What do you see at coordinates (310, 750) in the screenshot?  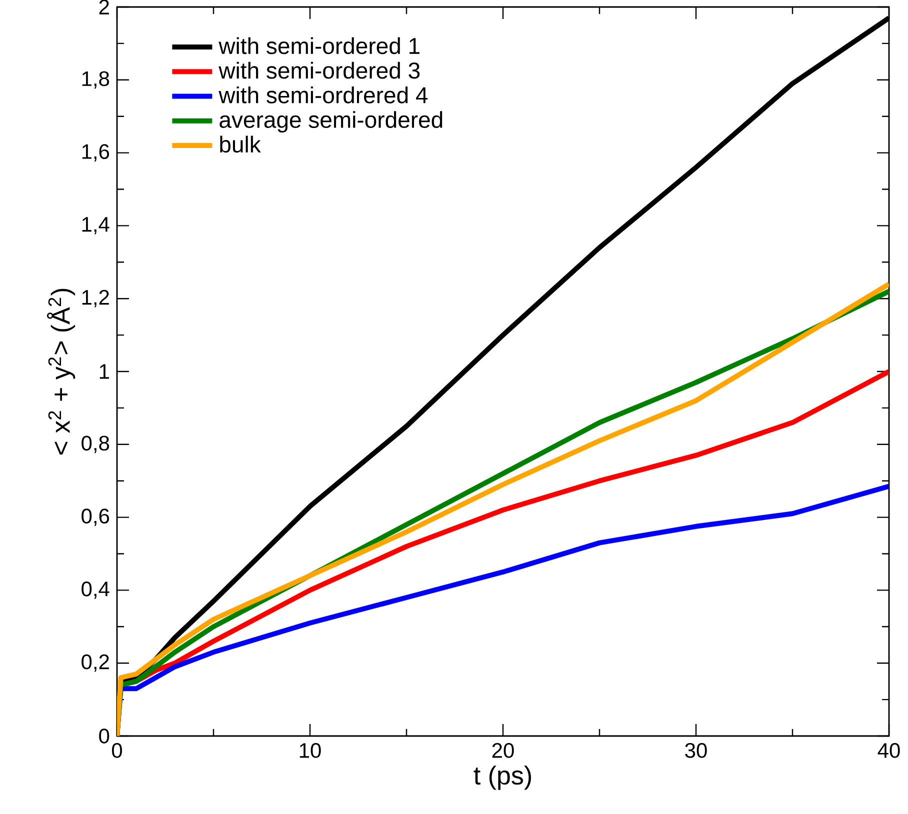 I see `x-tick-label: 10` at bounding box center [310, 750].